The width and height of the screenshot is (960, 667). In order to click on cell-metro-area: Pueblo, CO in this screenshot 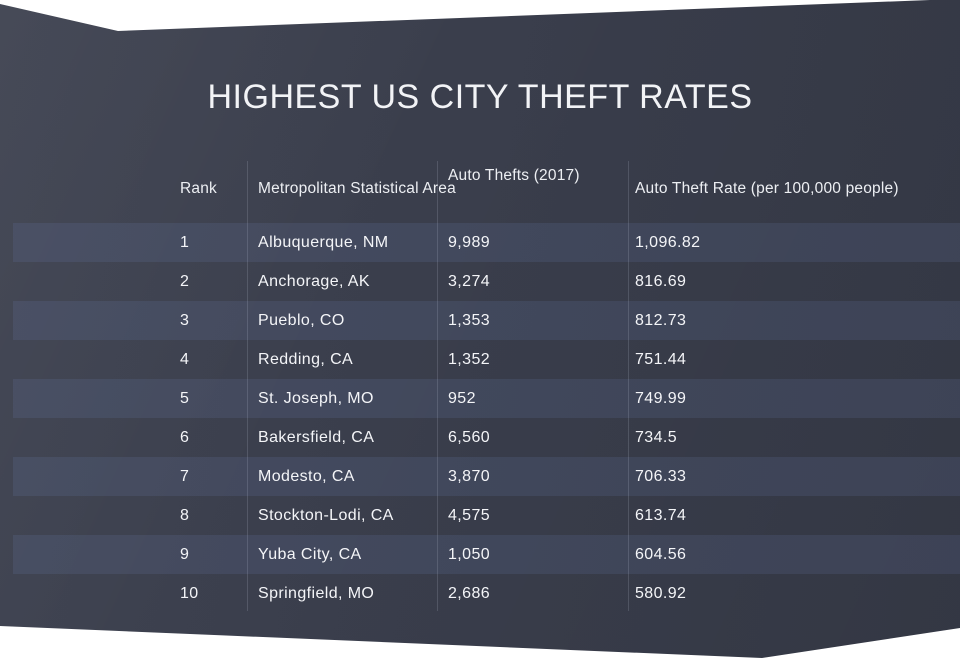, I will do `click(301, 320)`.